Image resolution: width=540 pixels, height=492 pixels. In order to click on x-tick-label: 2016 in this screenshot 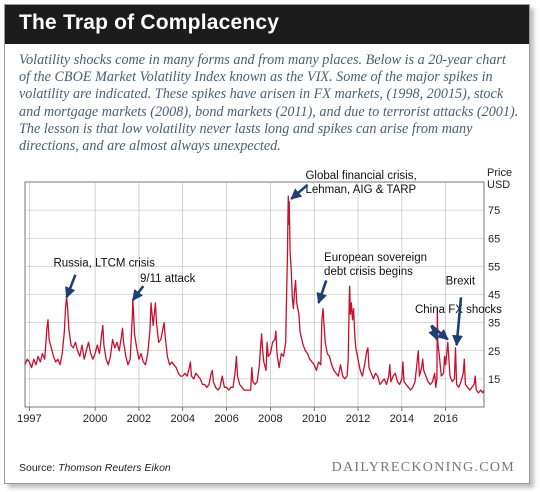, I will do `click(445, 419)`.